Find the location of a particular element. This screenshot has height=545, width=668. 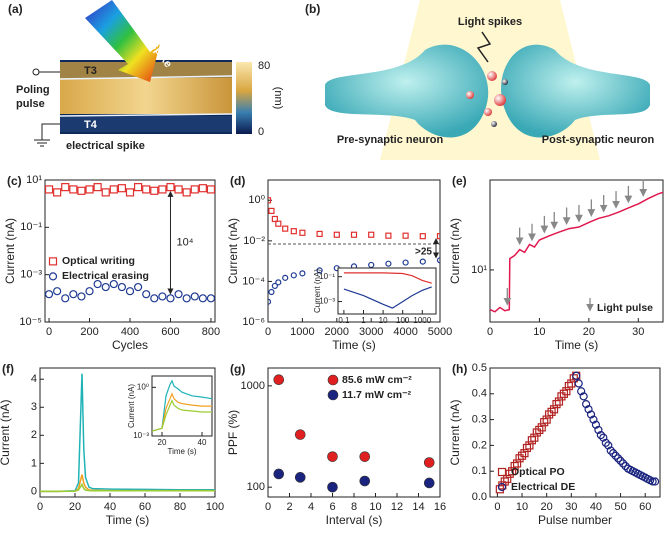

inset: 20 40 10⁻³ 10⁰ Time (s) Current (nA) is located at coordinates (170, 415).